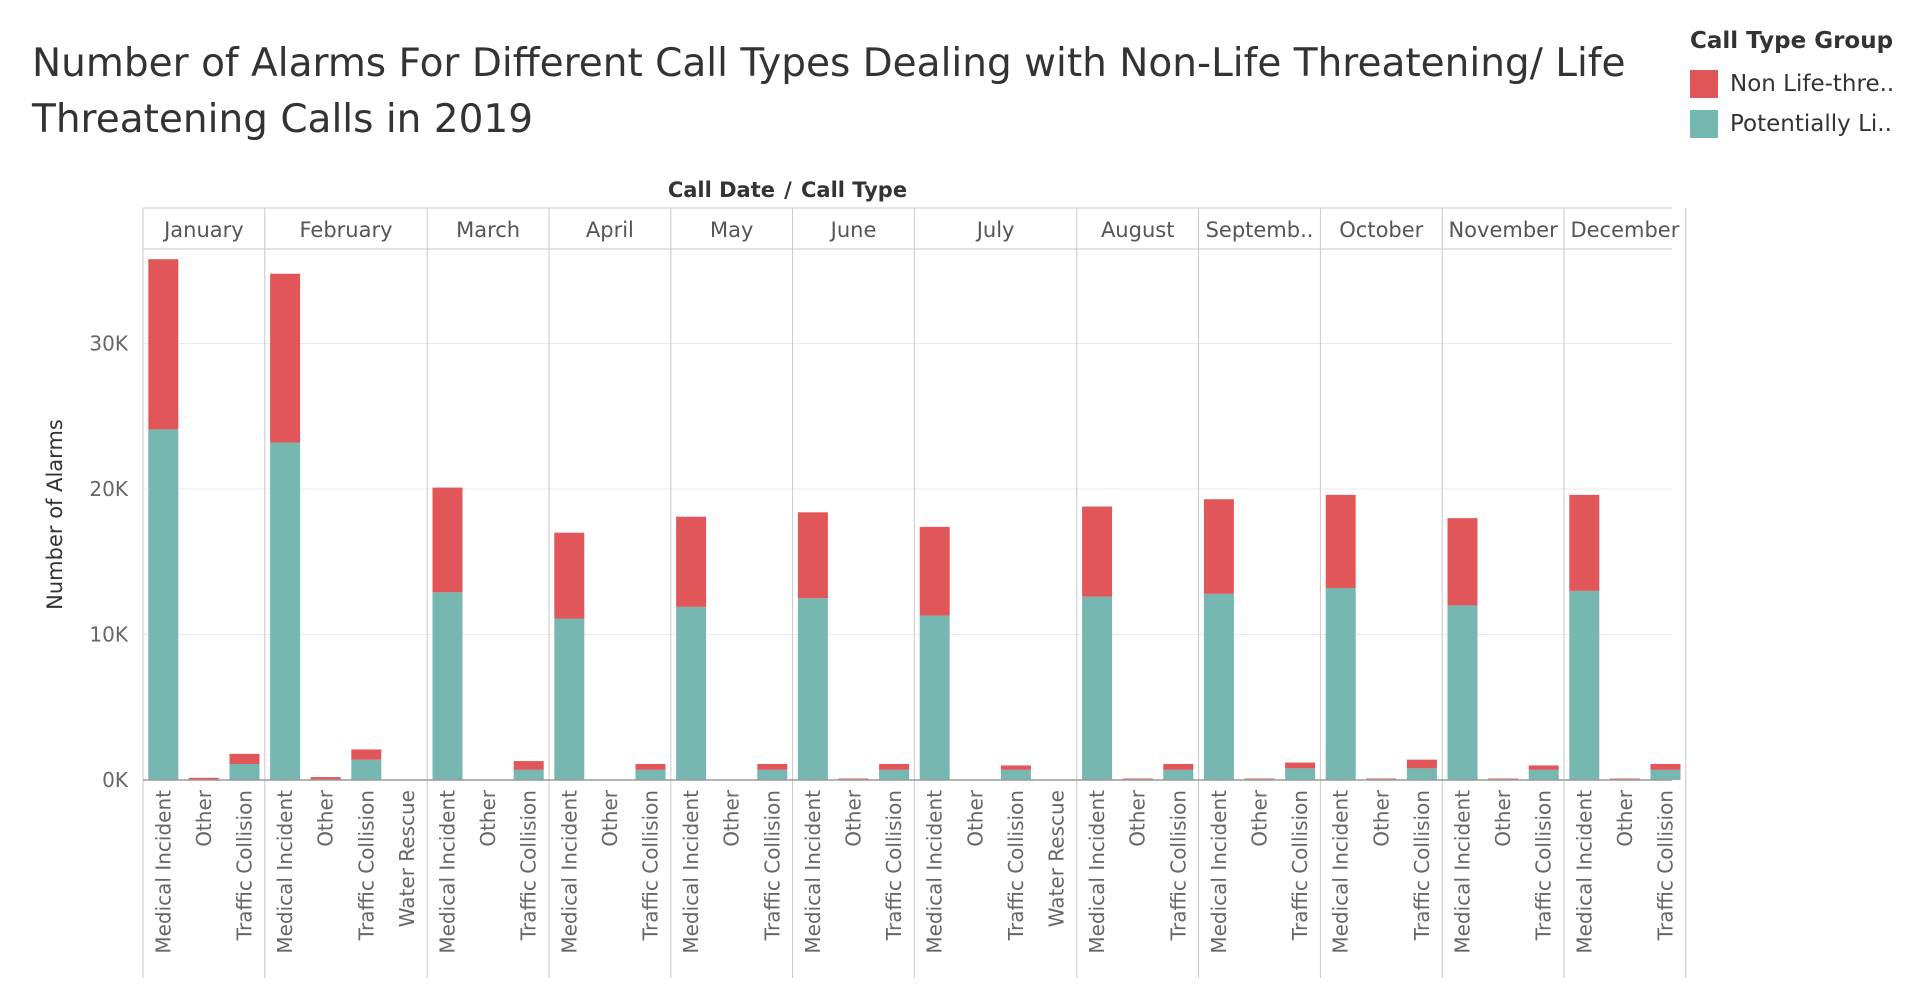 Image resolution: width=1920 pixels, height=1000 pixels. Describe the element at coordinates (1704, 84) in the screenshot. I see `legend-swatch-non-life` at that location.